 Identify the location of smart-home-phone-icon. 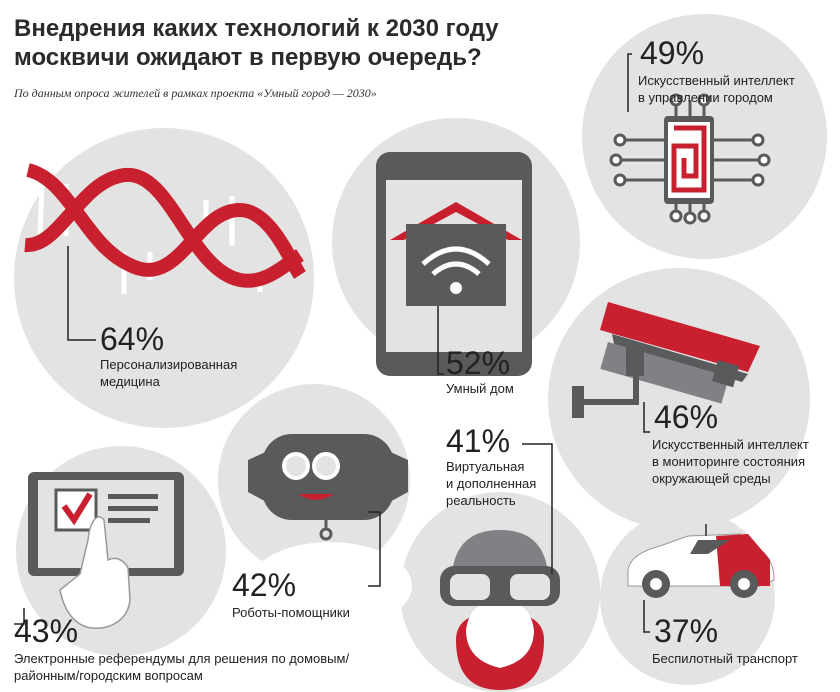
(454, 264).